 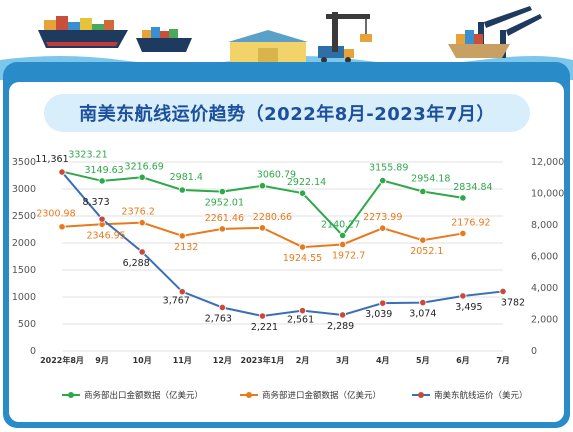 I want to click on x-tick-label: 2月, so click(x=303, y=360).